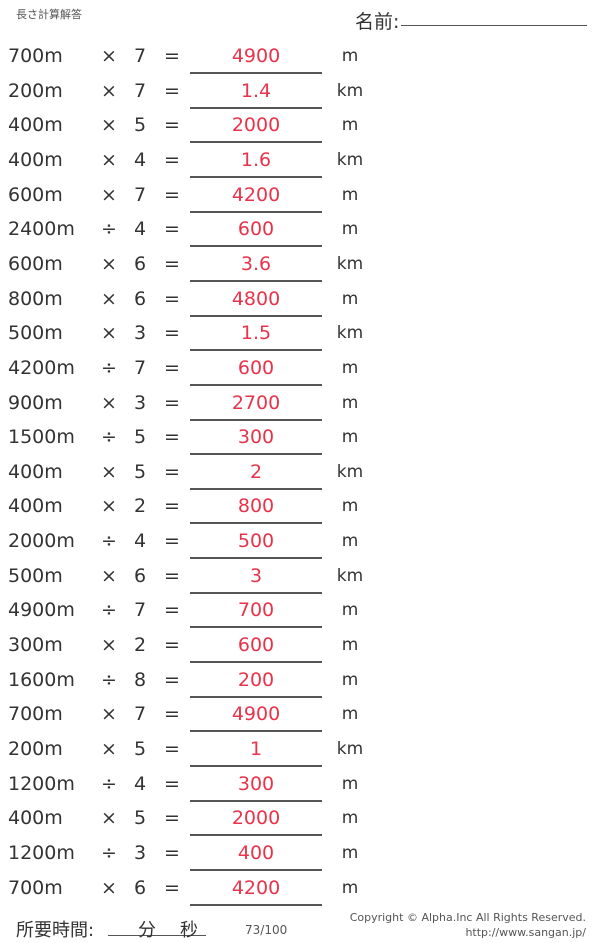  Describe the element at coordinates (256, 541) in the screenshot. I see `answer: 500` at that location.